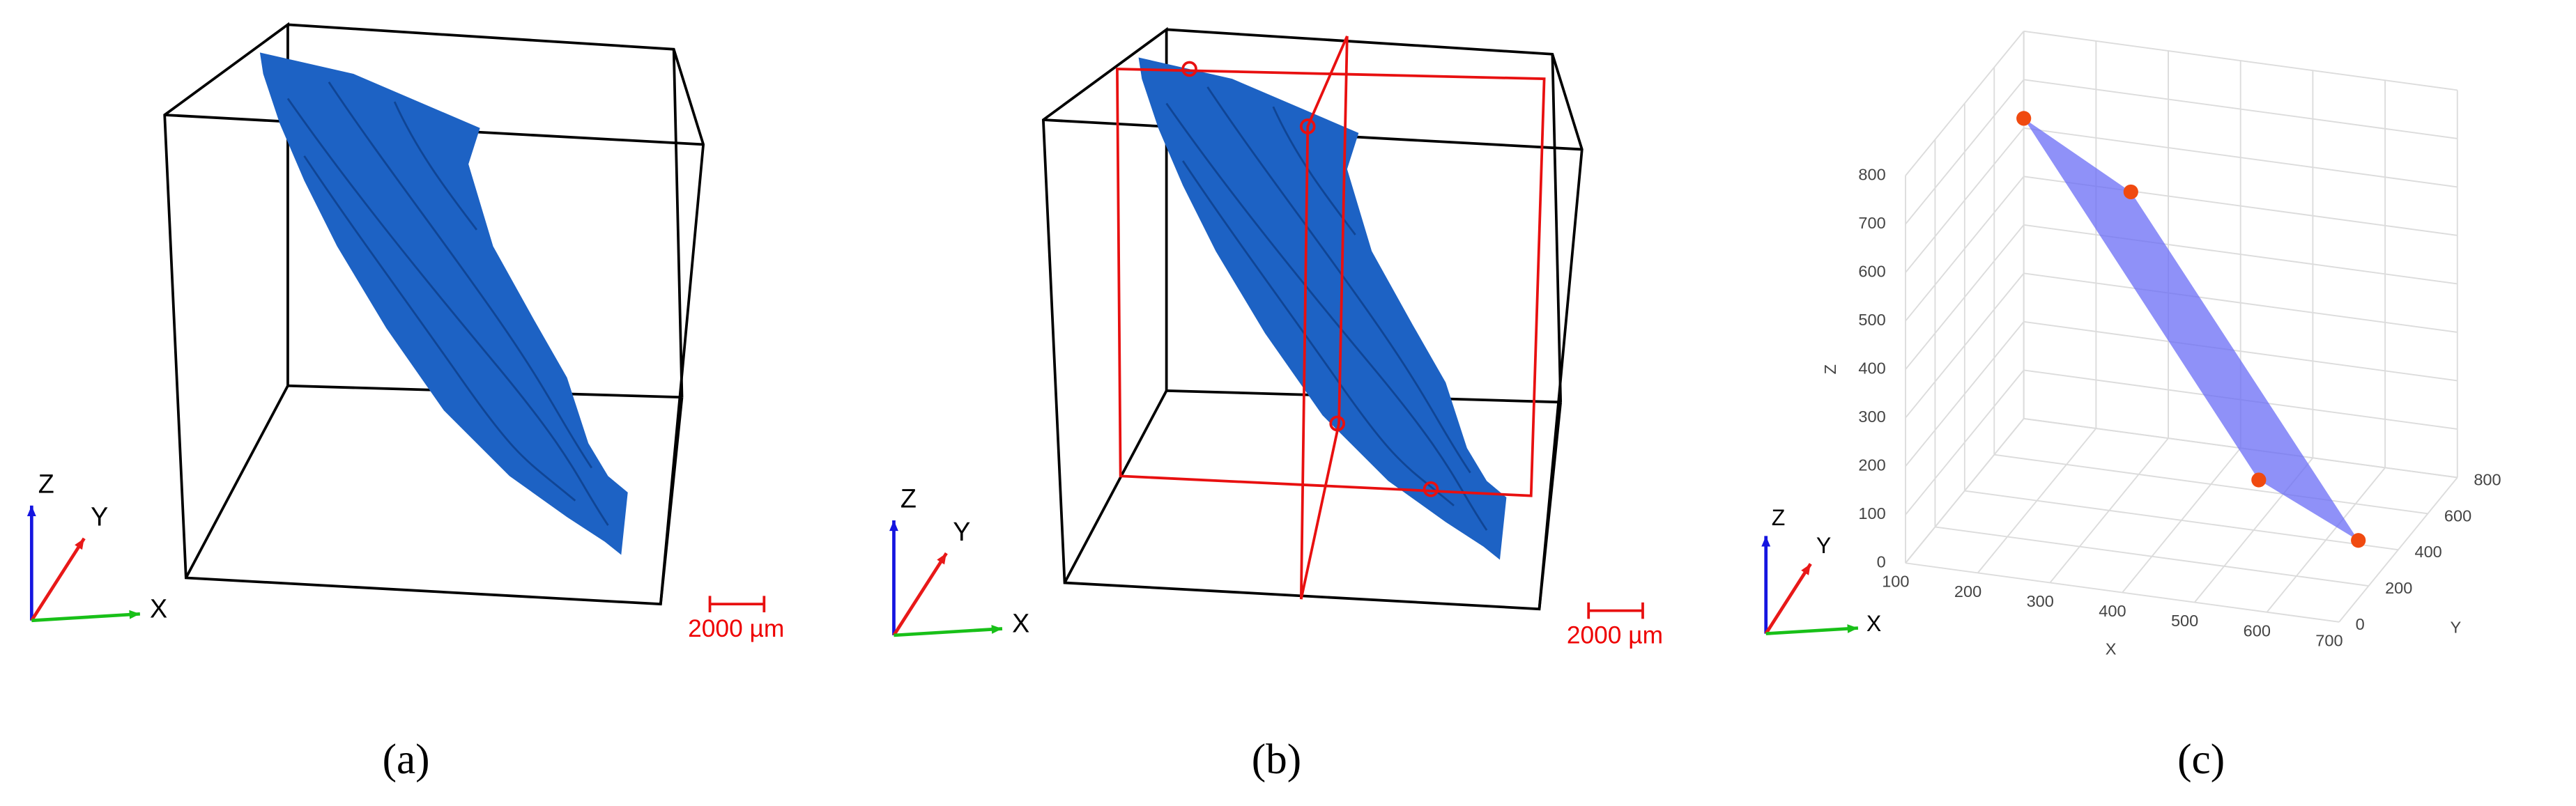 This screenshot has height=806, width=2576. Describe the element at coordinates (2112, 611) in the screenshot. I see `x-tick-label: 400` at that location.